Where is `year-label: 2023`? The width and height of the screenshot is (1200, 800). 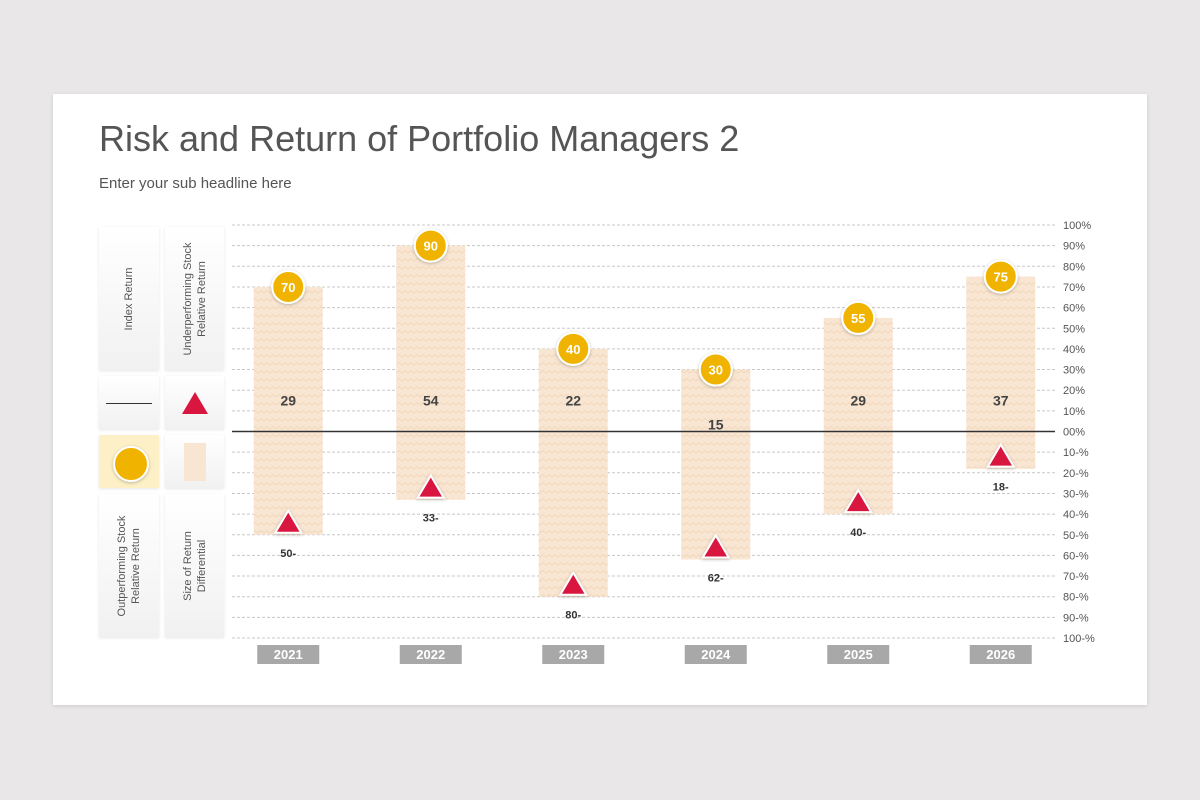 year-label: 2023 is located at coordinates (573, 654).